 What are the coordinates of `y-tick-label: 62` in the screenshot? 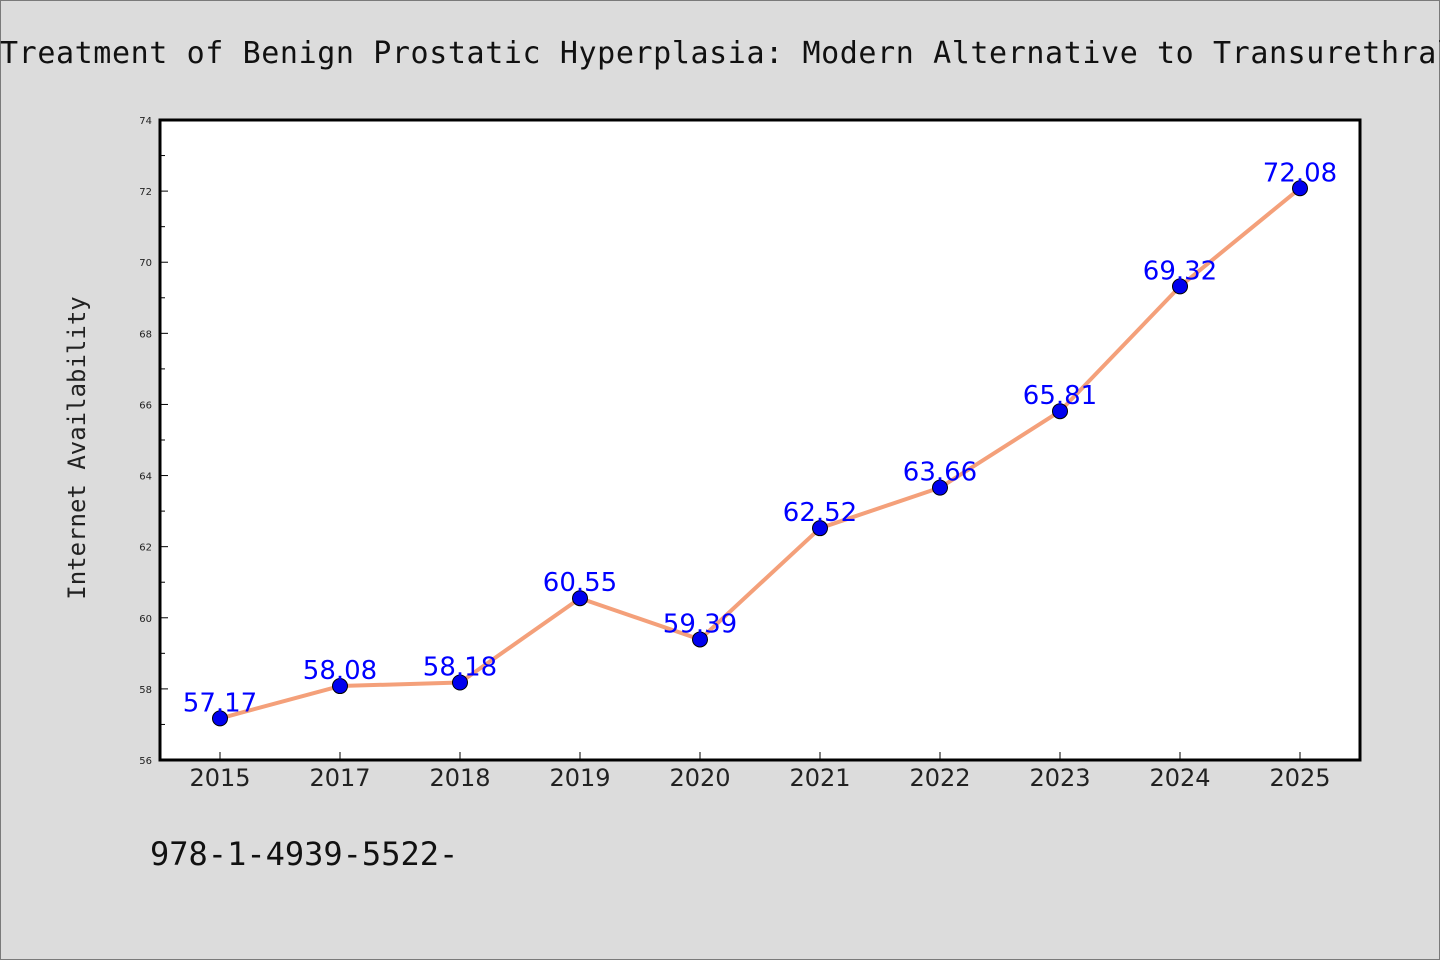 It's located at (145, 548).